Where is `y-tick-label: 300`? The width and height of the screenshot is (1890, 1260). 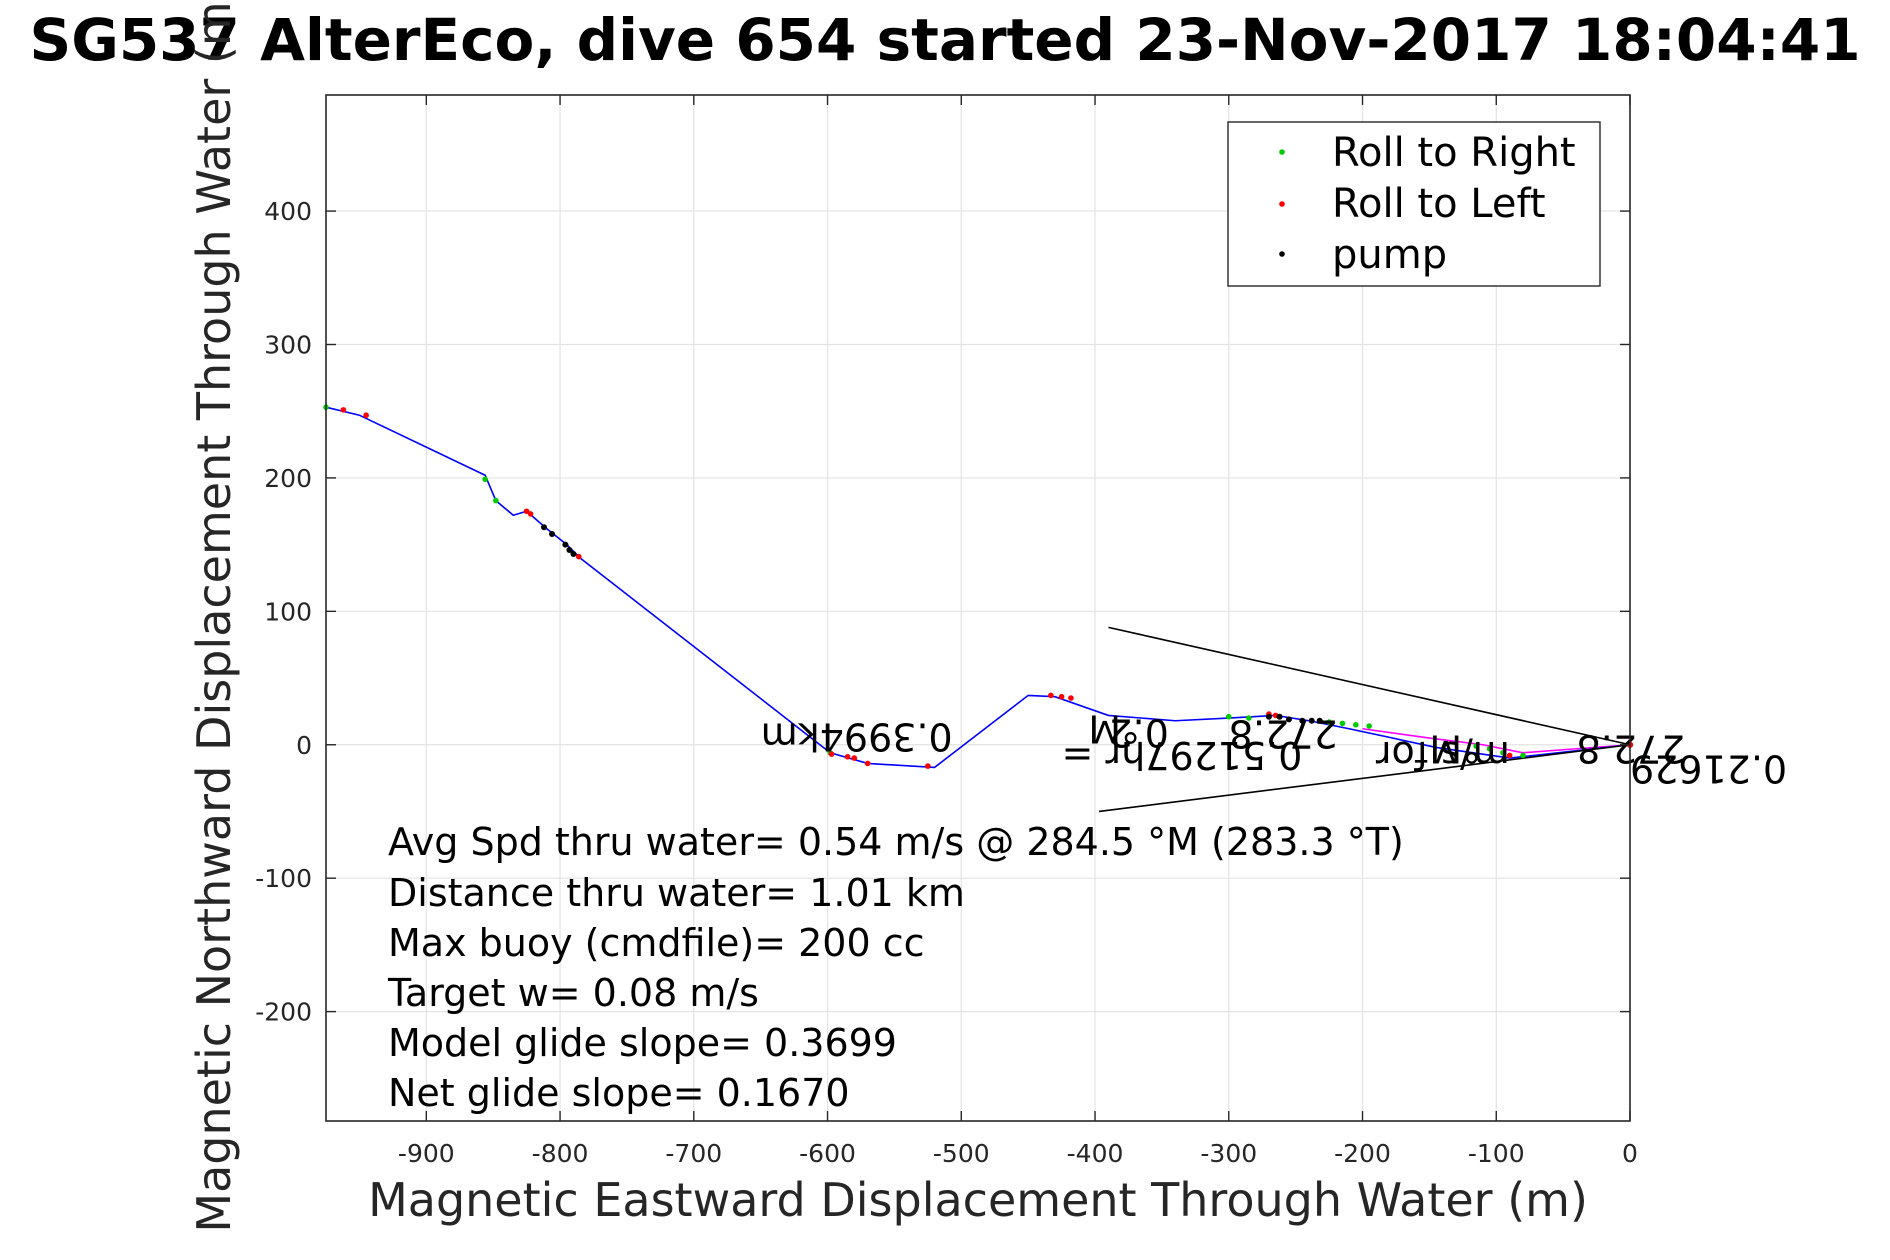
y-tick-label: 300 is located at coordinates (288, 344).